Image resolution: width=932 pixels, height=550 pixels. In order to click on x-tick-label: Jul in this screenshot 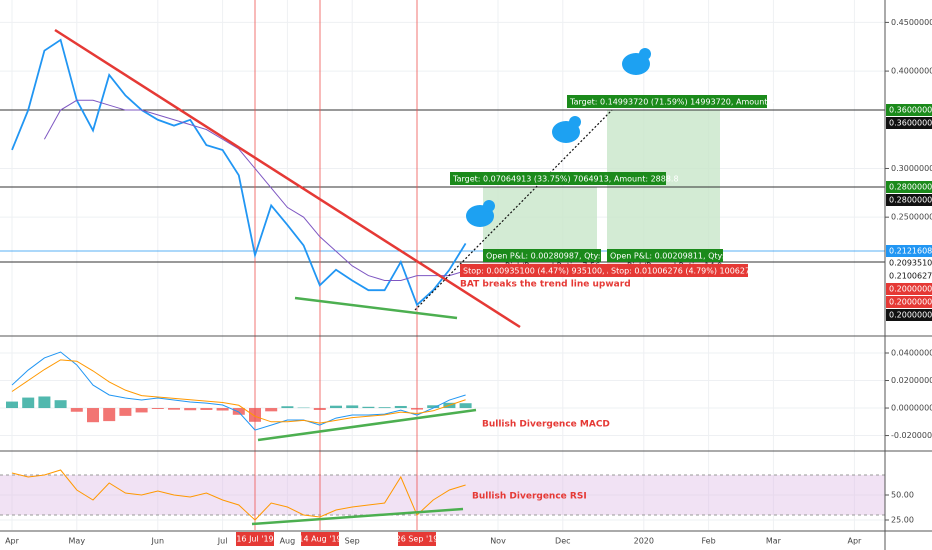, I will do `click(222, 541)`.